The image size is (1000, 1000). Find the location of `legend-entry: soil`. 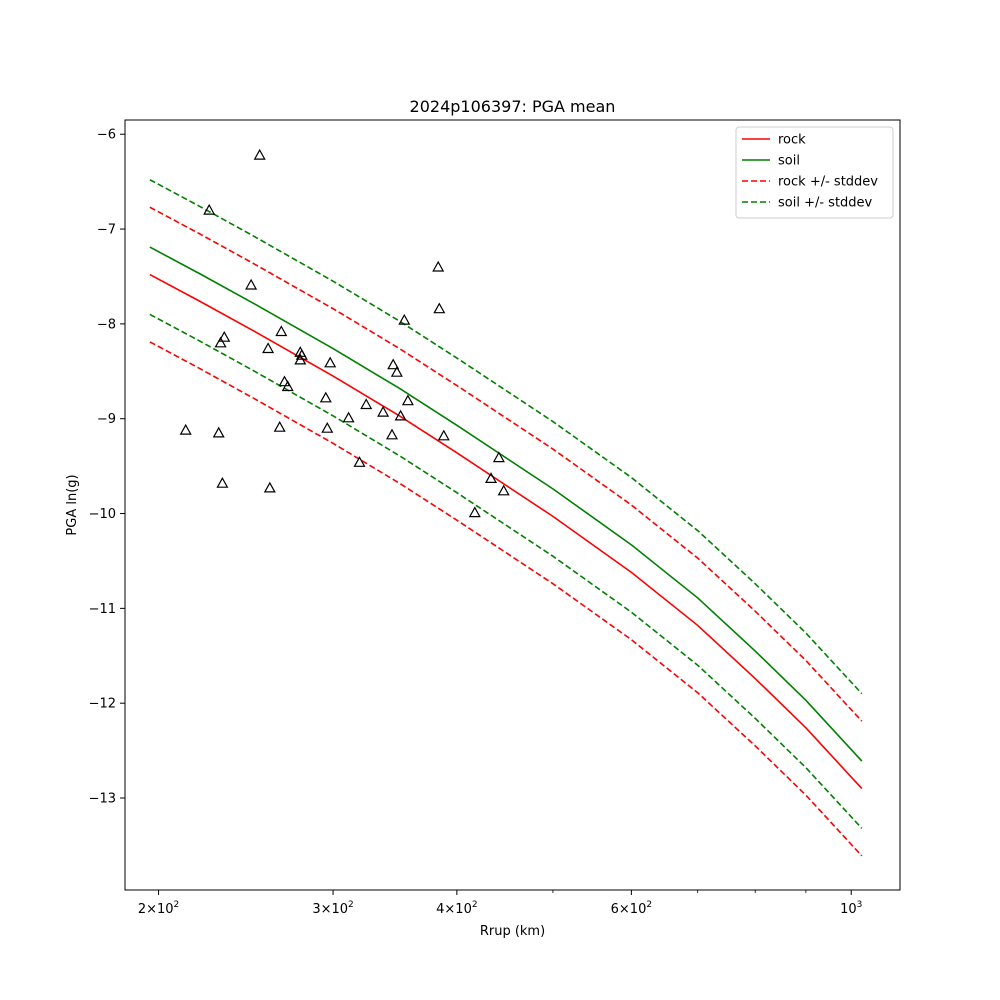

legend-entry: soil is located at coordinates (789, 161).